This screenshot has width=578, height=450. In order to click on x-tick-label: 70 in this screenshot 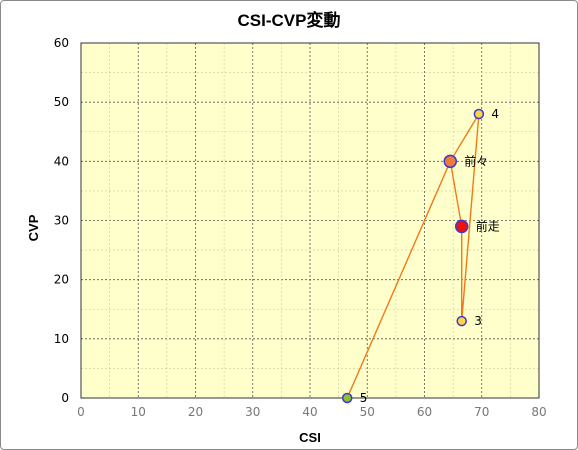, I will do `click(481, 412)`.